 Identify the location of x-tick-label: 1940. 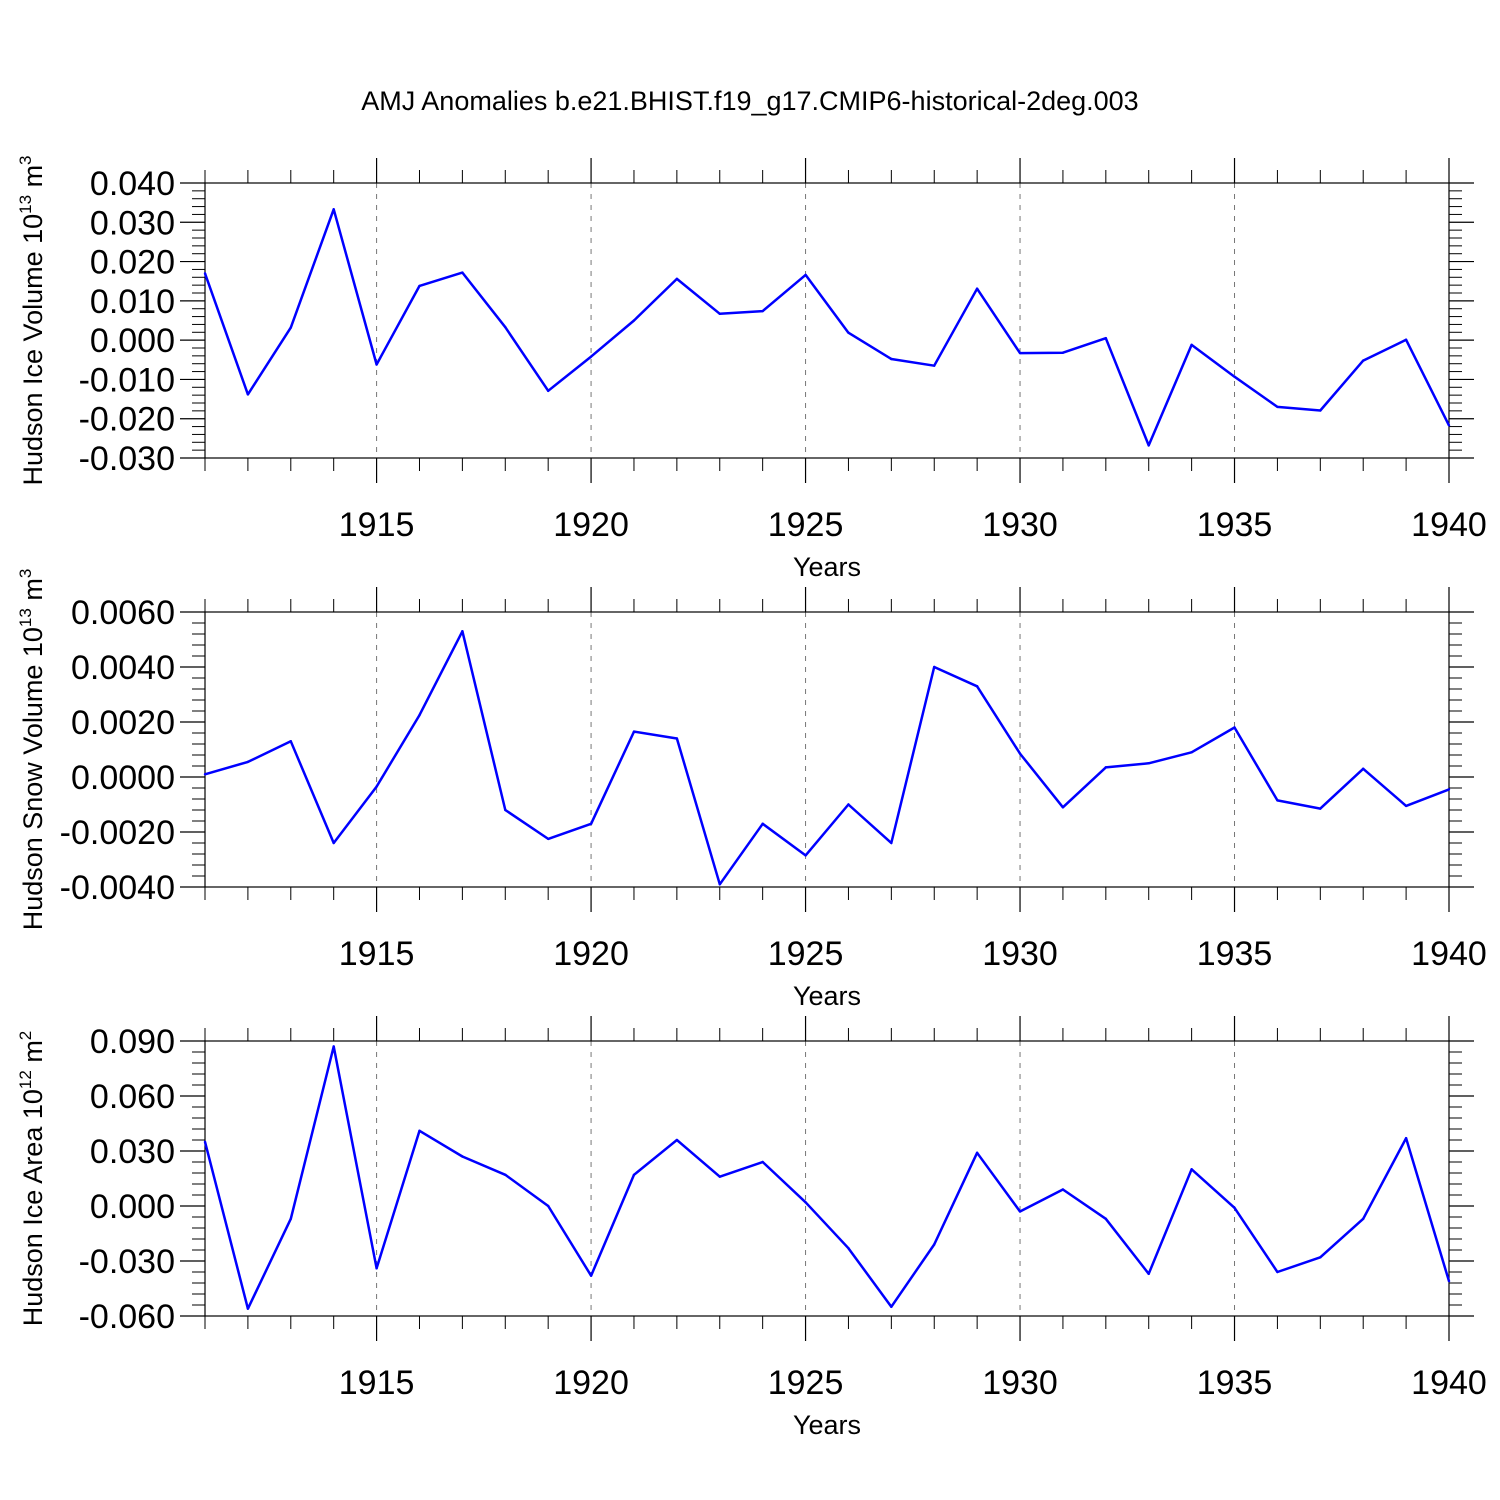
(1449, 1383).